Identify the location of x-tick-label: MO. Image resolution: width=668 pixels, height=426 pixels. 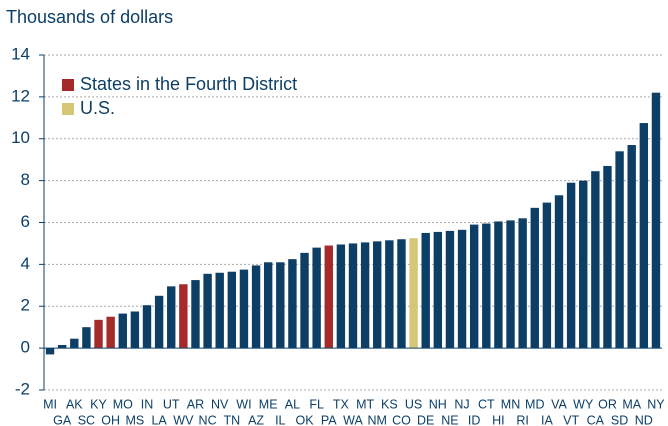
(123, 404).